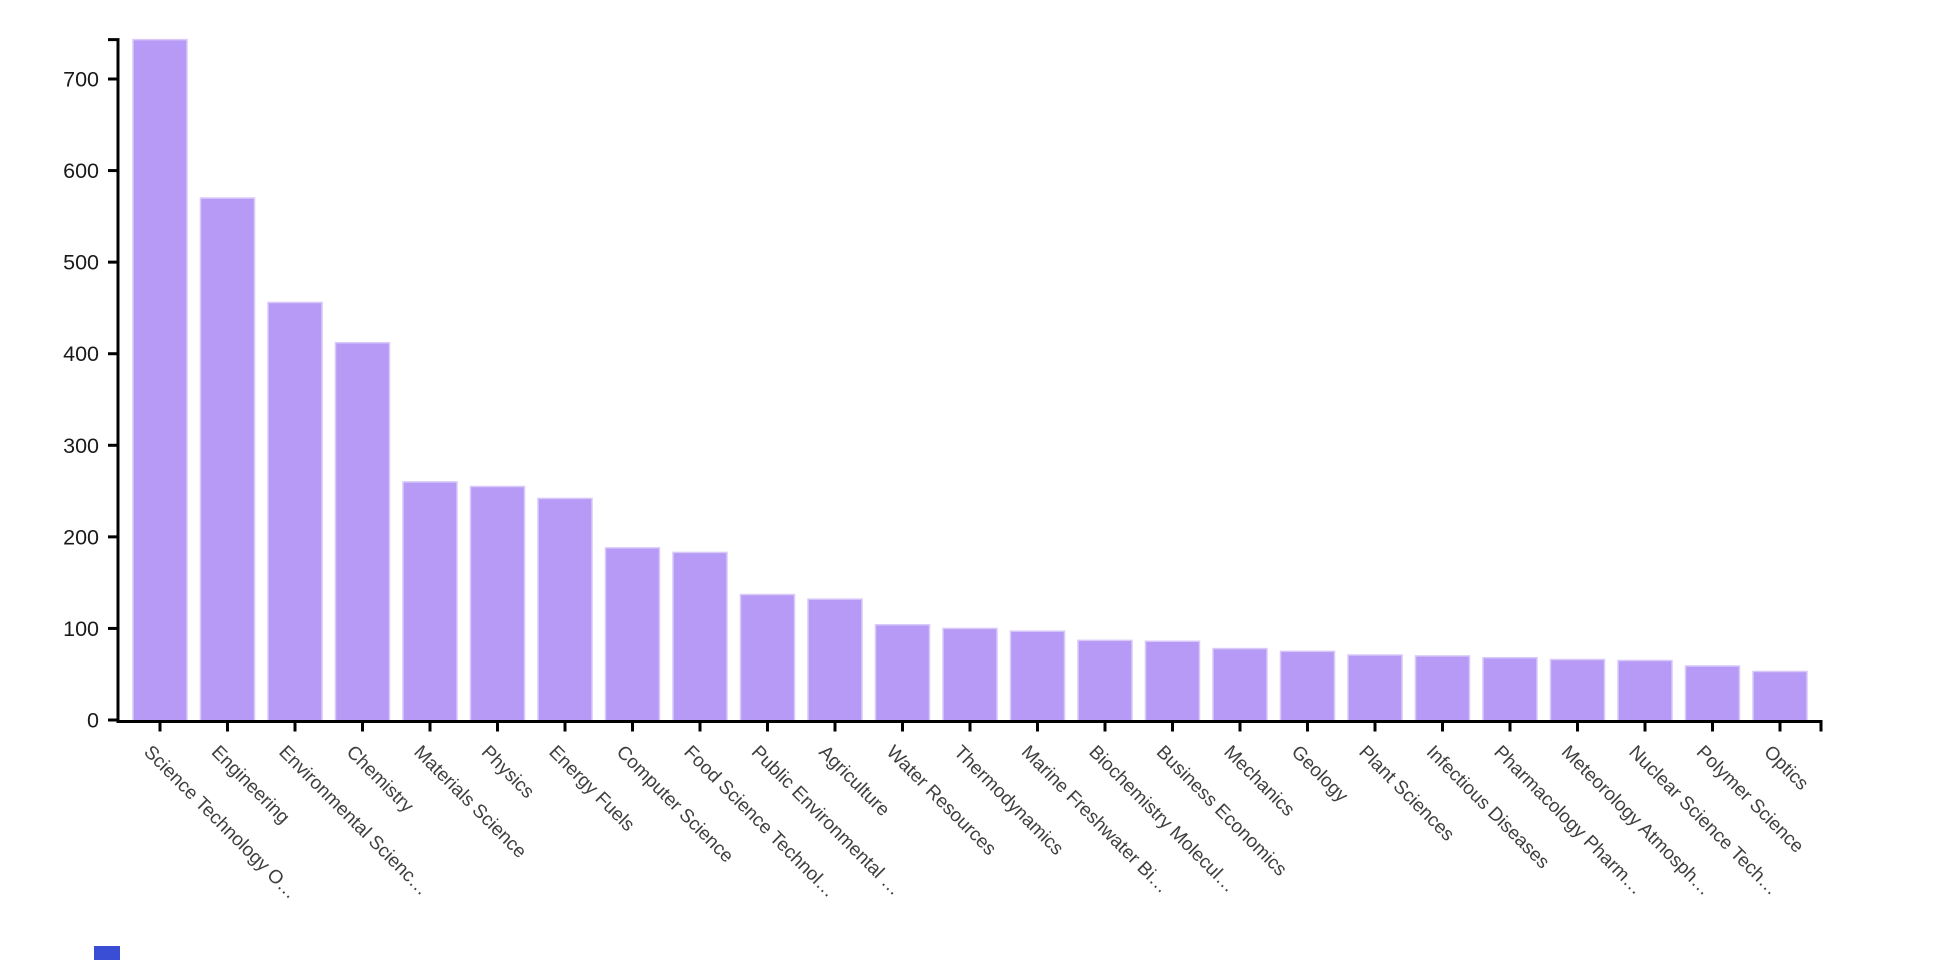 Image resolution: width=1960 pixels, height=960 pixels. Describe the element at coordinates (81, 354) in the screenshot. I see `y-tick-label: 400` at that location.